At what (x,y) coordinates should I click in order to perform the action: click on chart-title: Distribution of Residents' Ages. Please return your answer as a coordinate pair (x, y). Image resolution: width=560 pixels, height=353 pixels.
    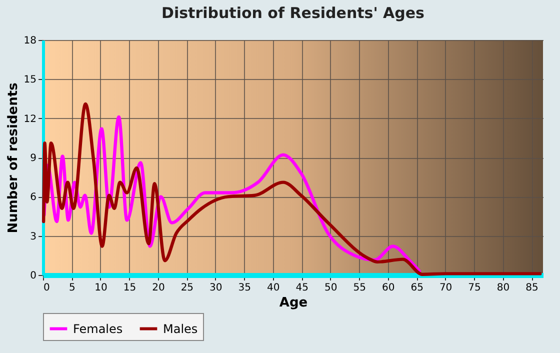
    Looking at the image, I should click on (293, 13).